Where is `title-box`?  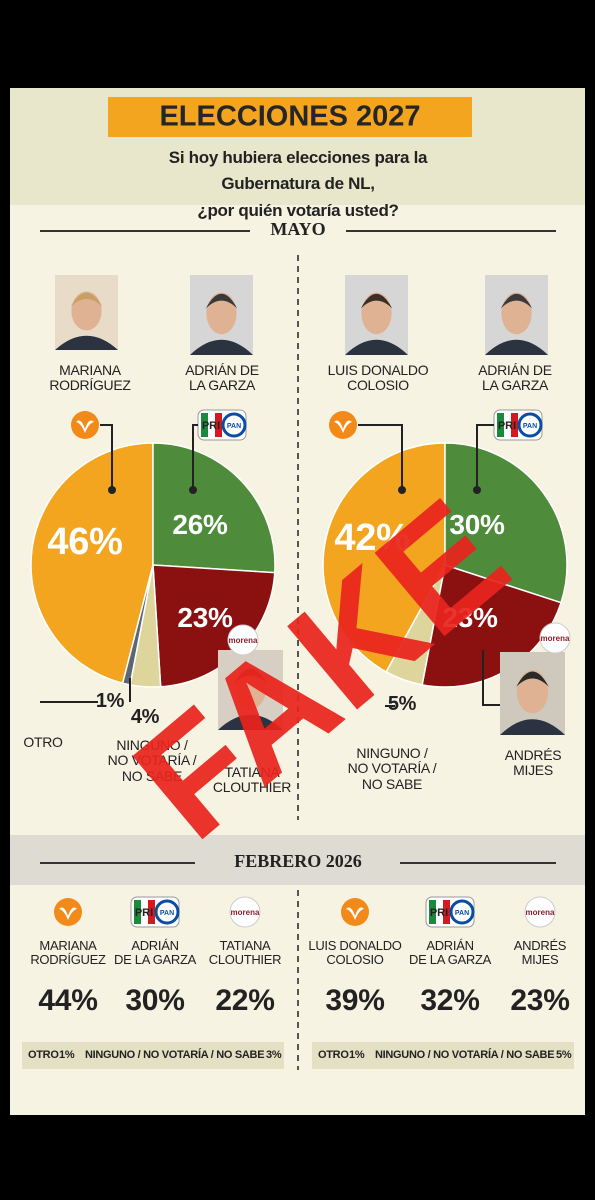 title-box is located at coordinates (290, 117).